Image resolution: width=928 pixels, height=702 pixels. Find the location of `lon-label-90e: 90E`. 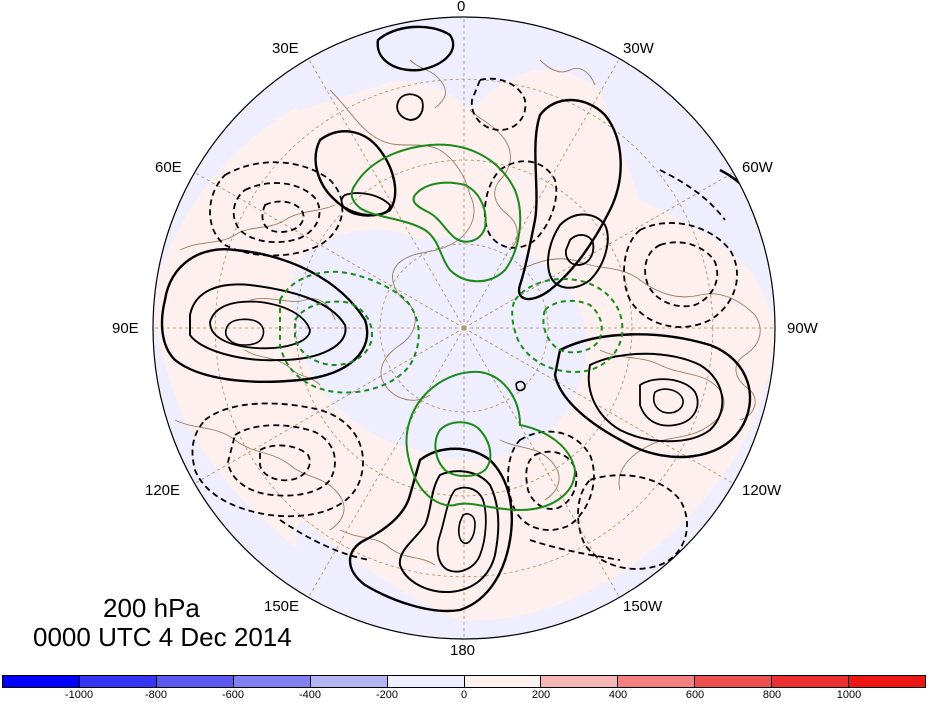

lon-label-90e: 90E is located at coordinates (125, 328).